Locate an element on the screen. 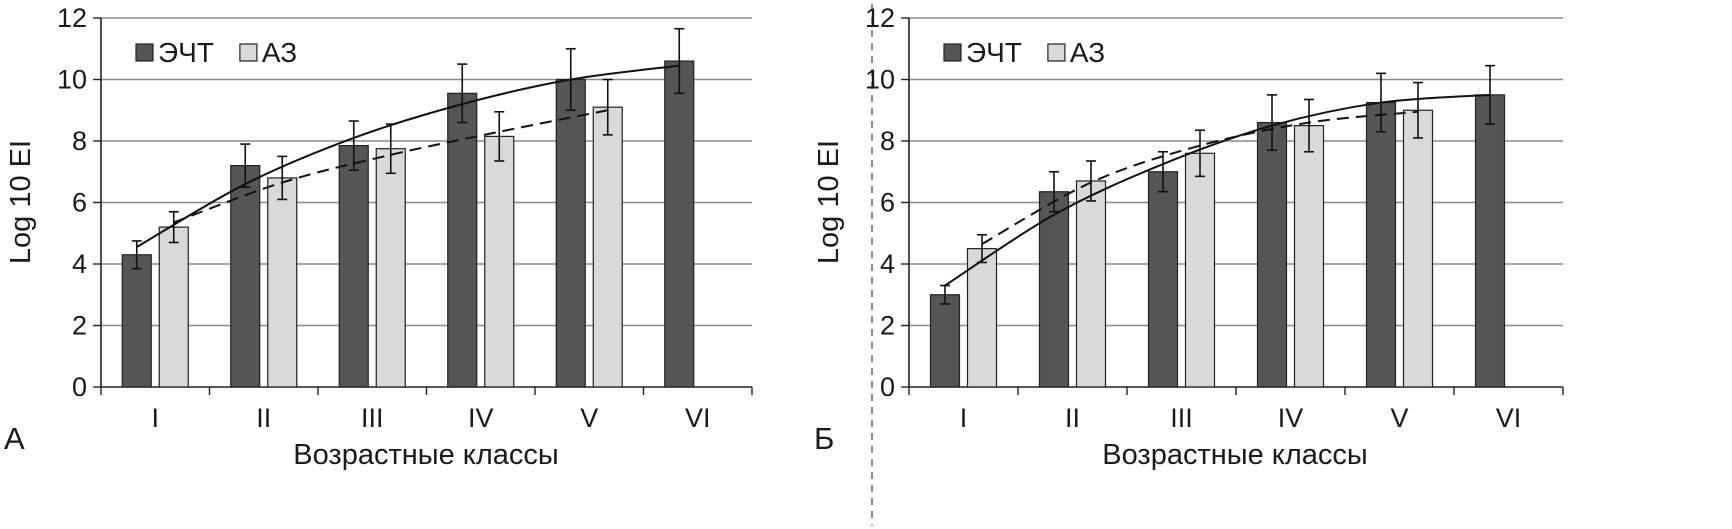 The width and height of the screenshot is (1732, 529). panel-label: Б is located at coordinates (824, 438).